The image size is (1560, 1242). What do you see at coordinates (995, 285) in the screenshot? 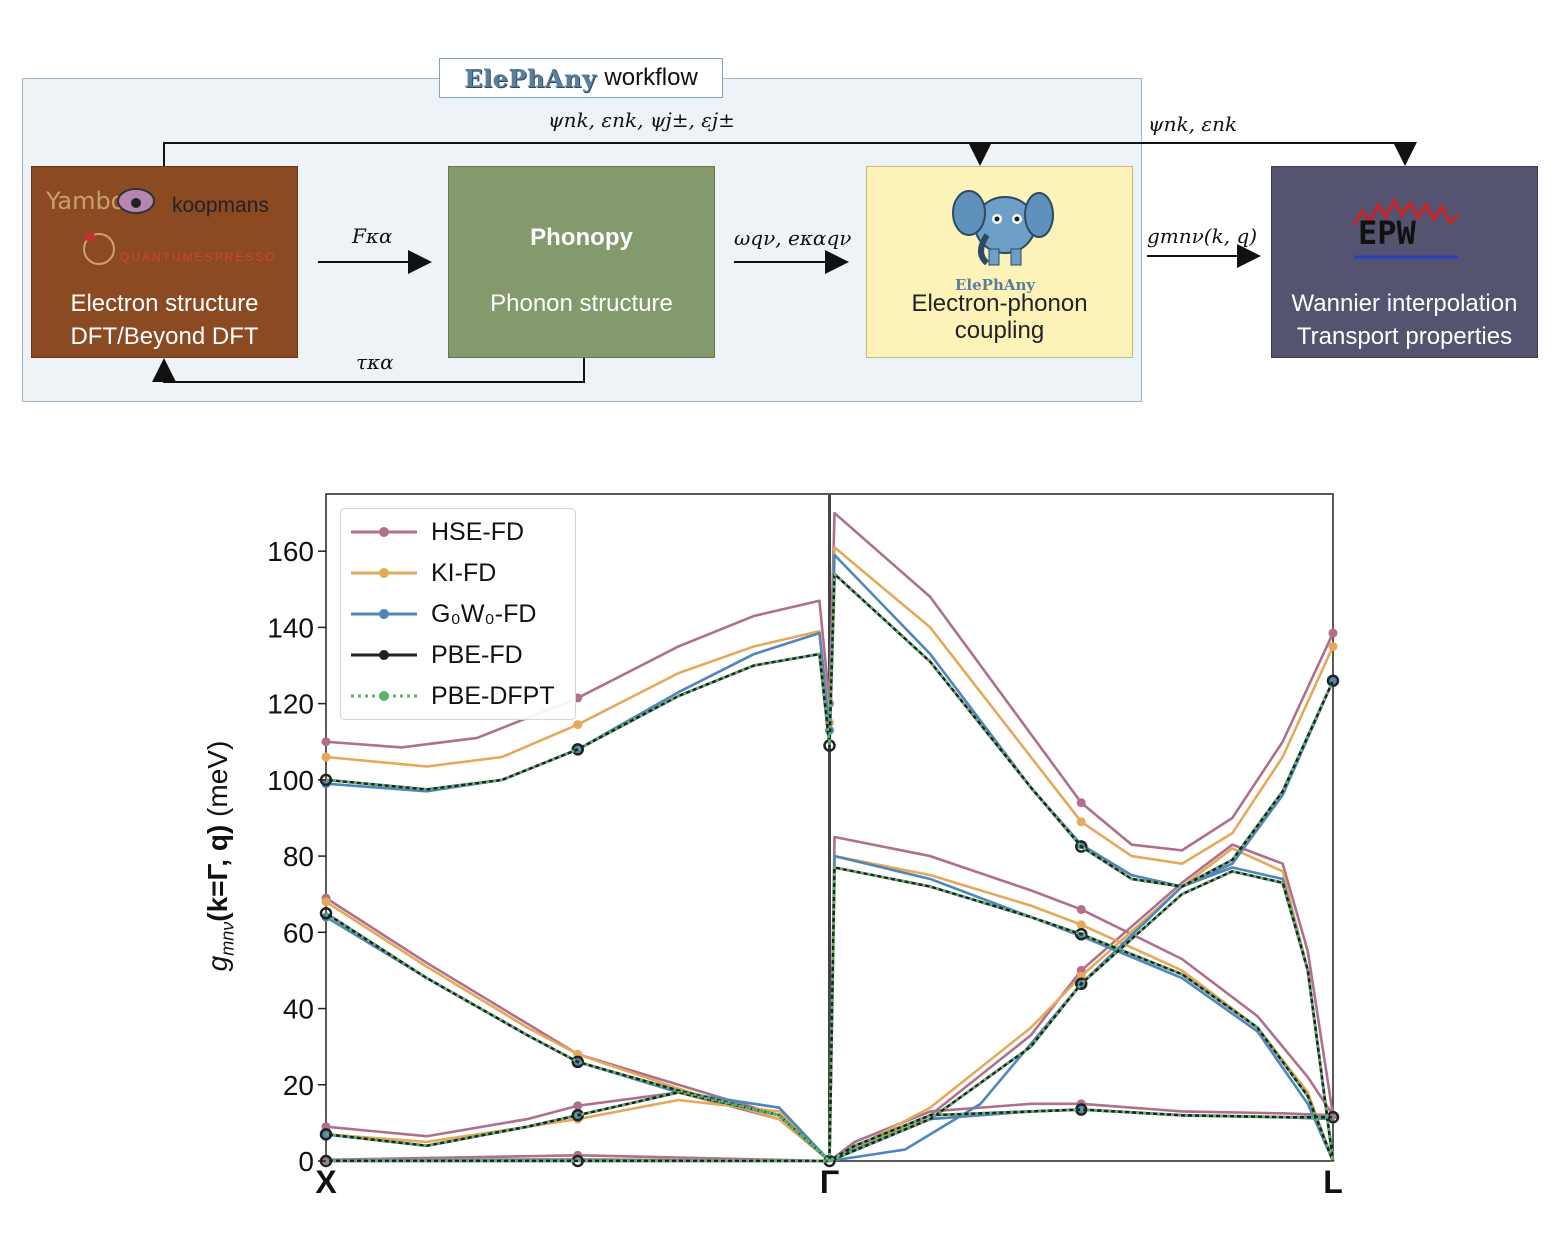
I see `elephany-logo: ElePhAny` at bounding box center [995, 285].